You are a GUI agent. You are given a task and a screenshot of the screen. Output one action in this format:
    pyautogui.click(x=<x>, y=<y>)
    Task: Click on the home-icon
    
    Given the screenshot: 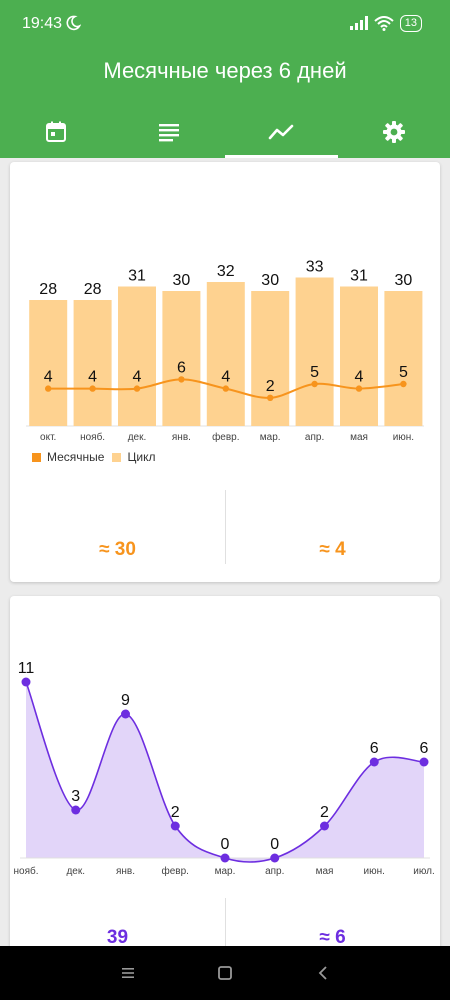 What is the action you would take?
    pyautogui.click(x=225, y=973)
    